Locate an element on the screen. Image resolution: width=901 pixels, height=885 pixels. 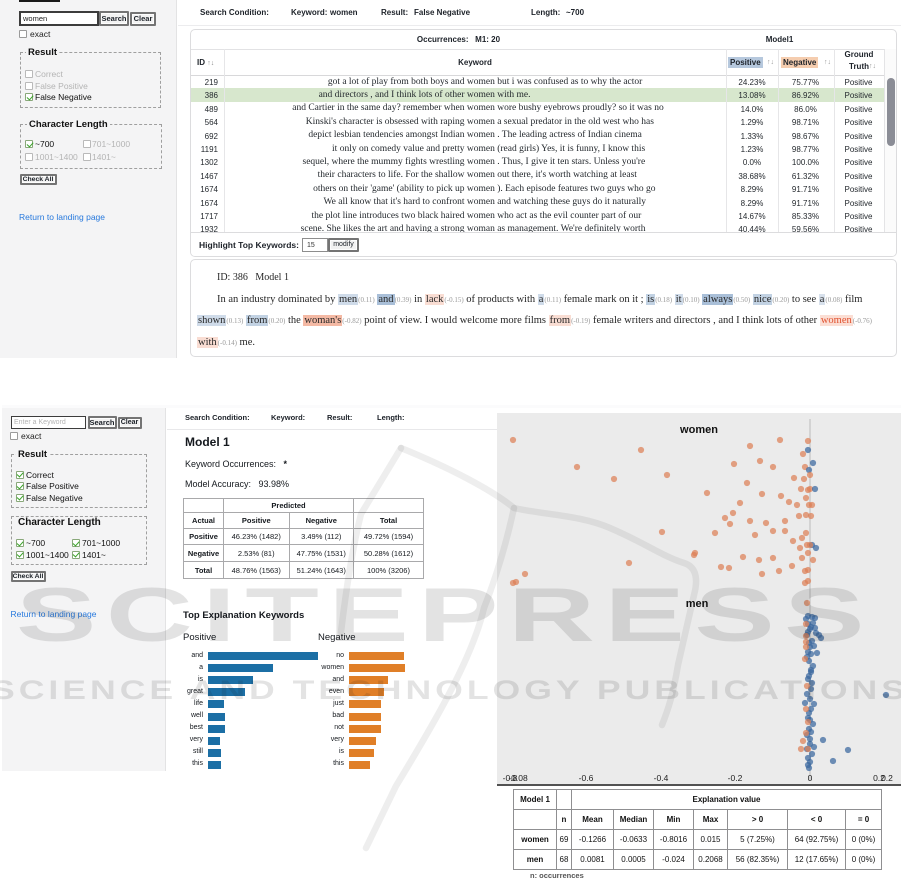
svg-text: -0.4 is located at coordinates (661, 778).